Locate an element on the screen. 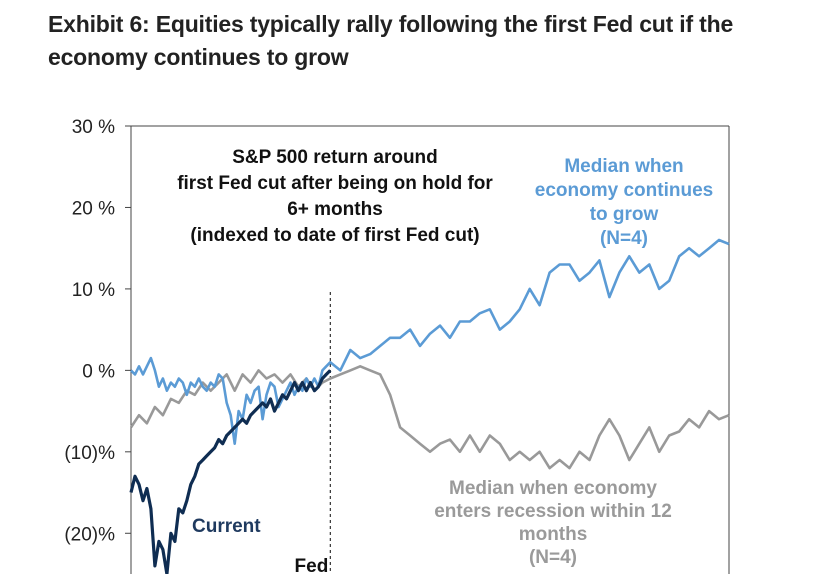  y-tick-label: 30 % is located at coordinates (93, 127).